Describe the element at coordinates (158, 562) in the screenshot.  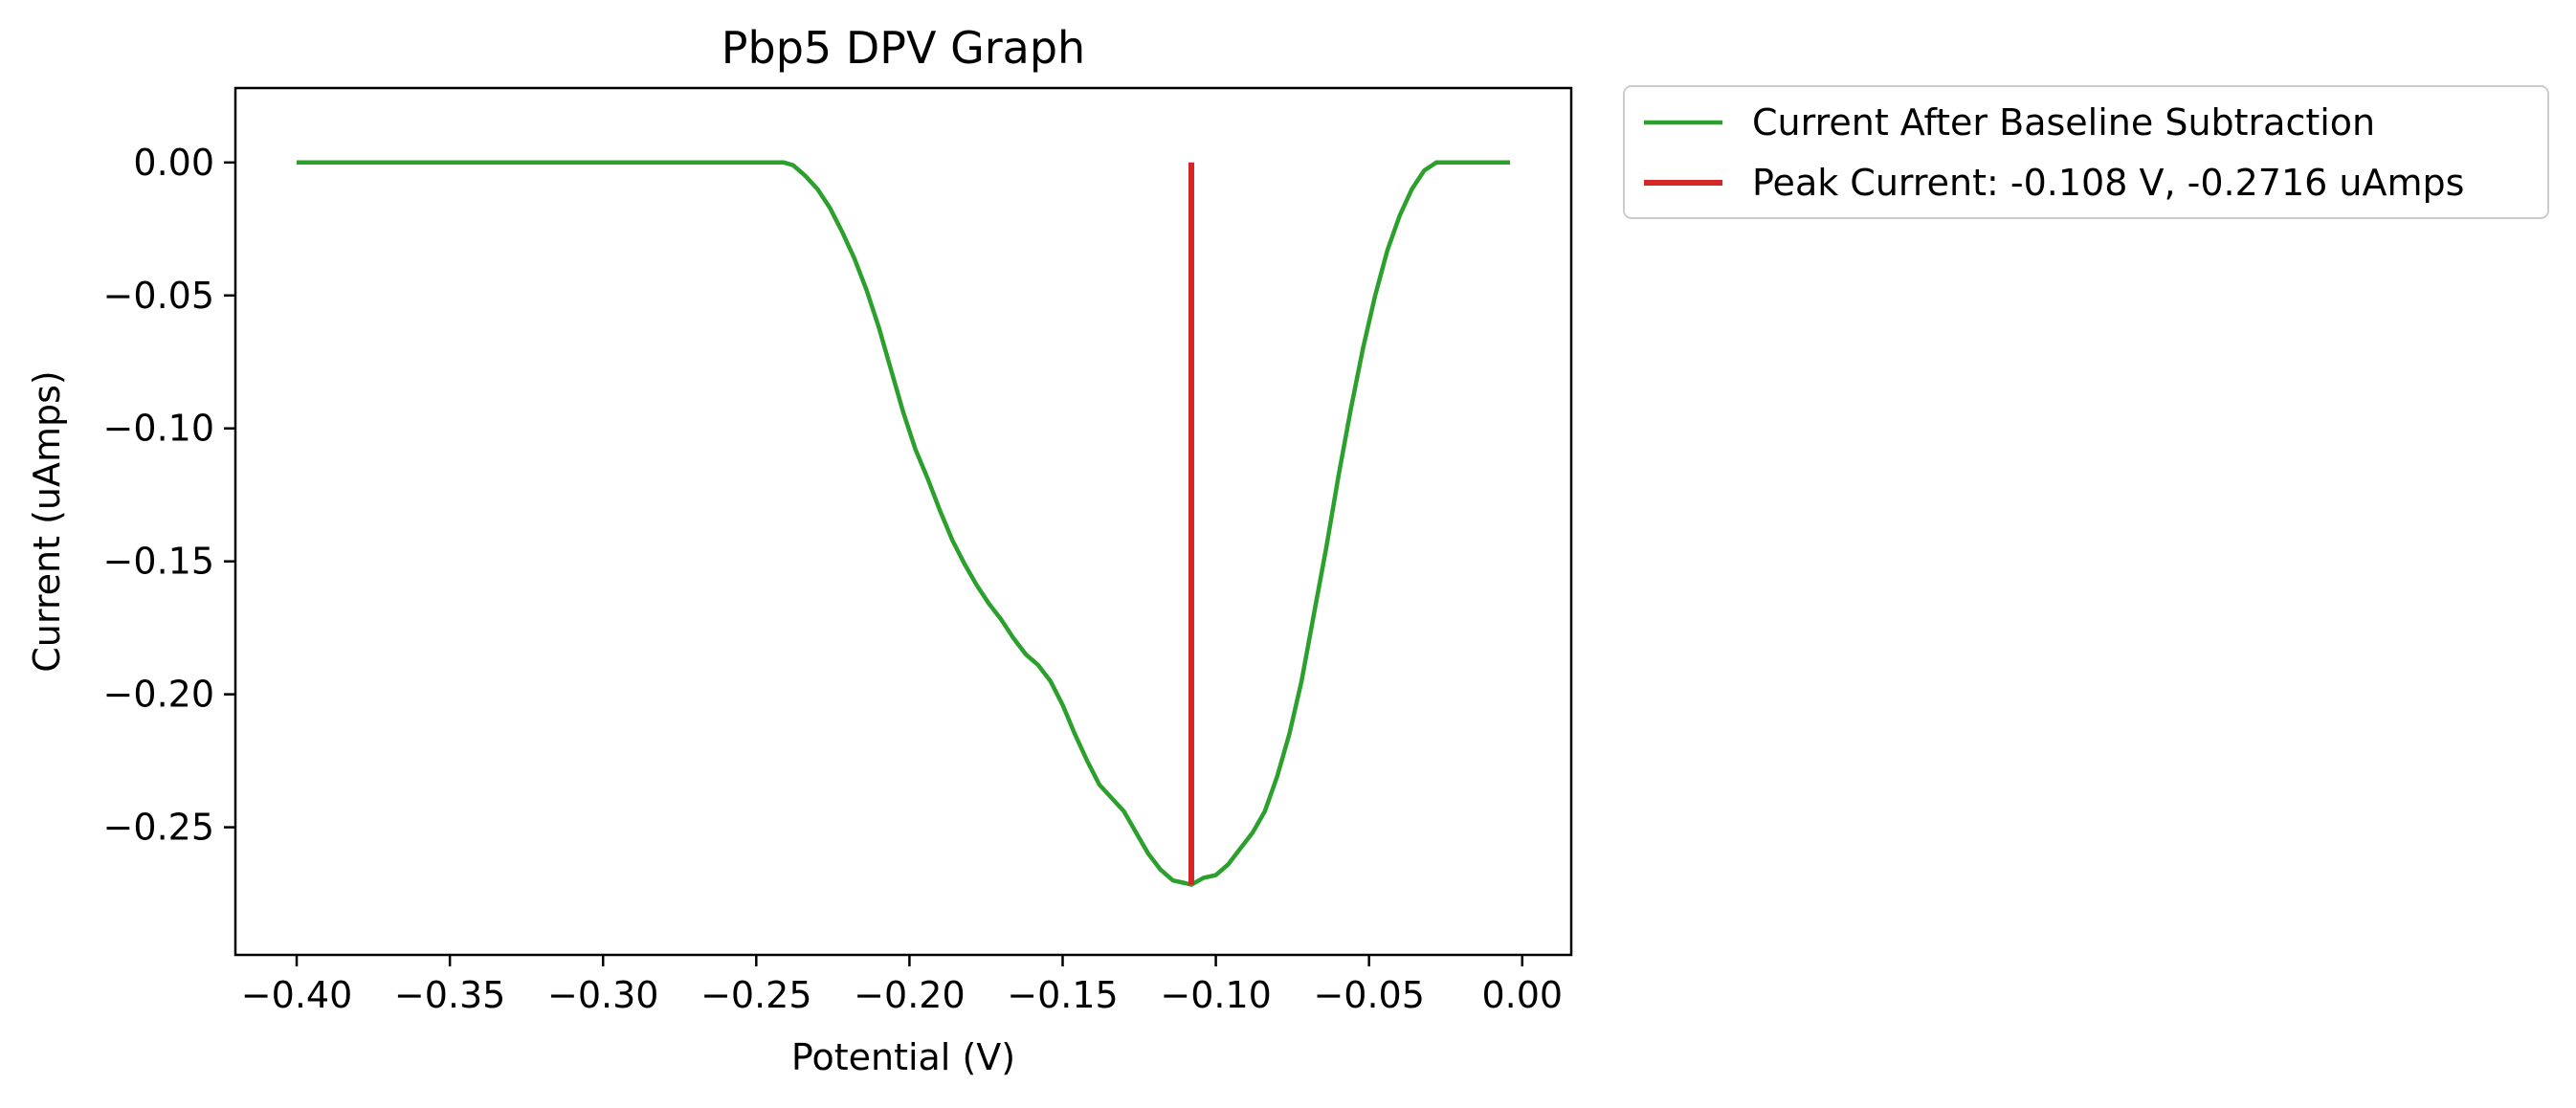
I see `y-tick-label: −0.15` at that location.